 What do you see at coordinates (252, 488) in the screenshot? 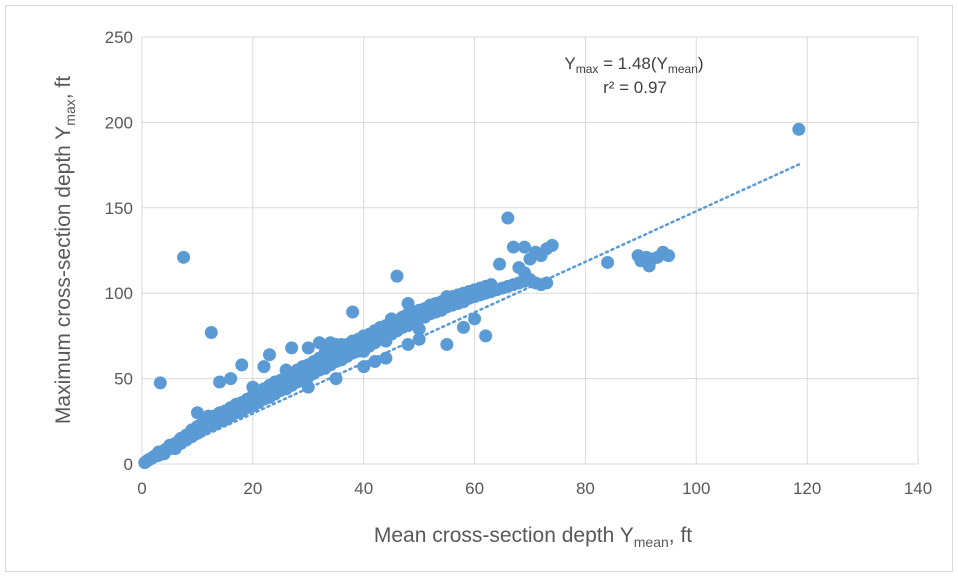
I see `x-tick-label: 20` at bounding box center [252, 488].